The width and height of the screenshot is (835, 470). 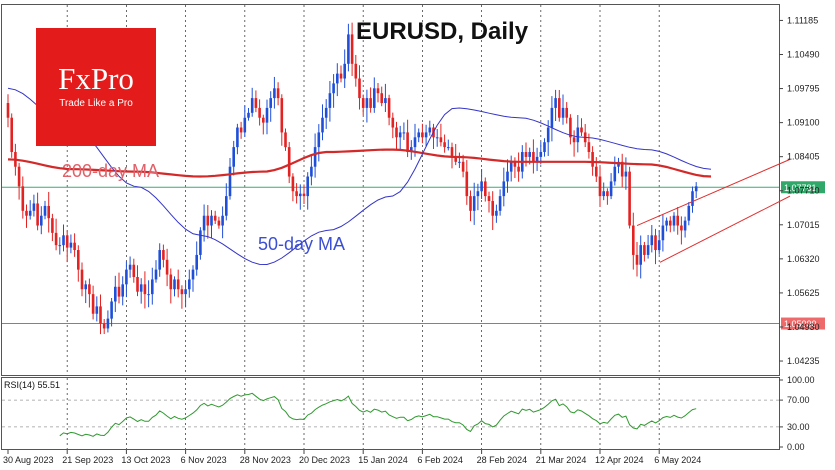 I want to click on logo-brand: FxPro, so click(x=96, y=78).